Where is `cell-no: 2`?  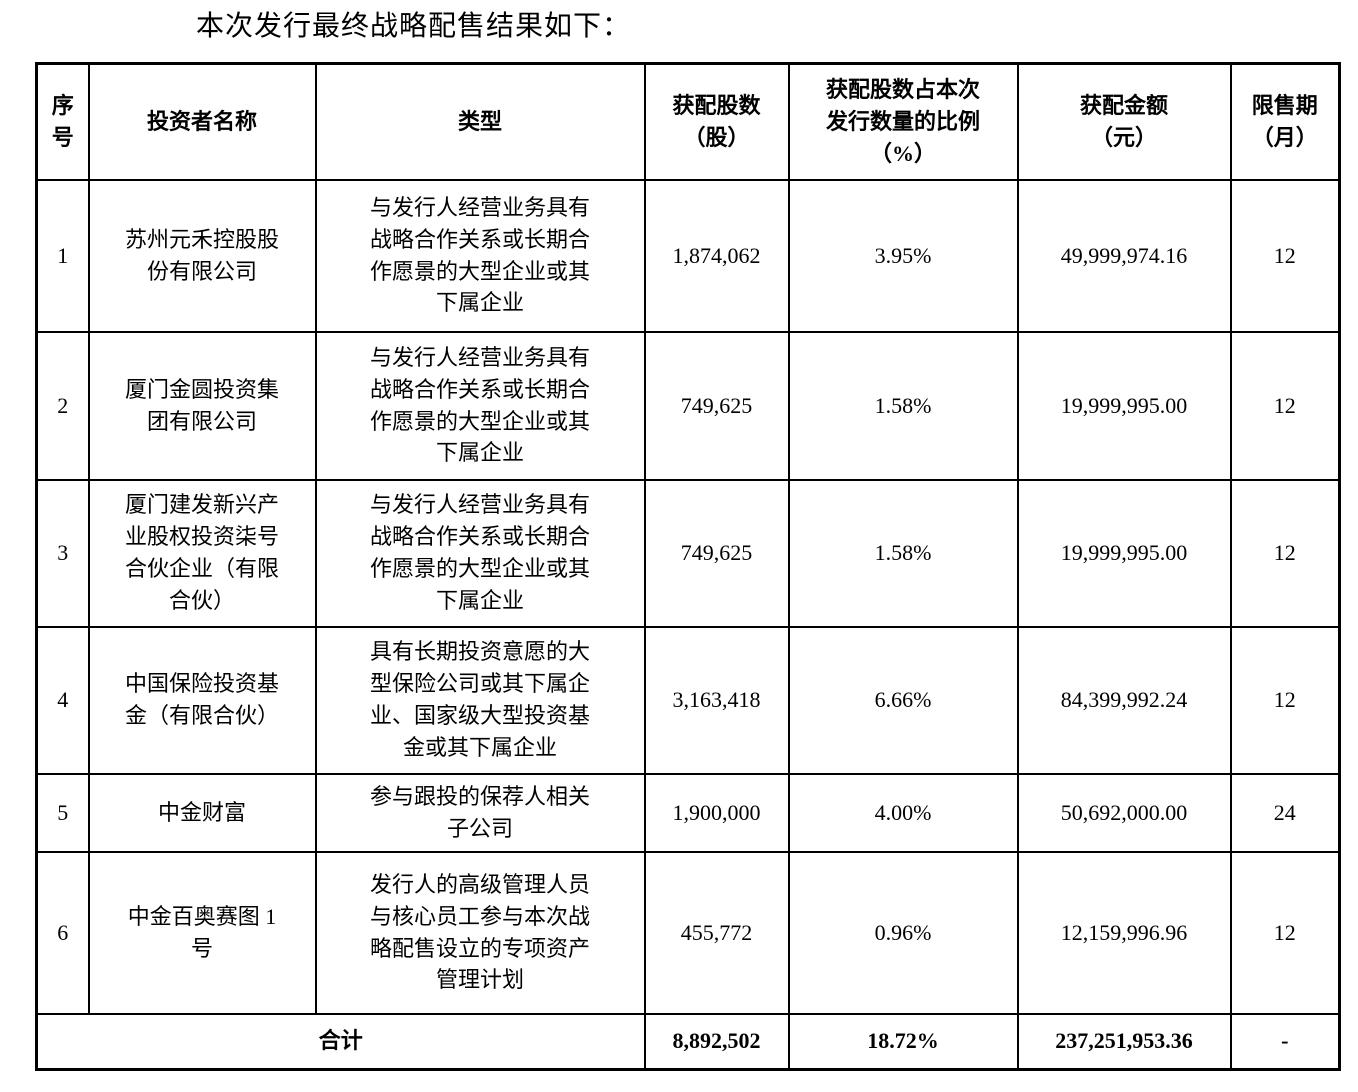 cell-no: 2 is located at coordinates (62, 405).